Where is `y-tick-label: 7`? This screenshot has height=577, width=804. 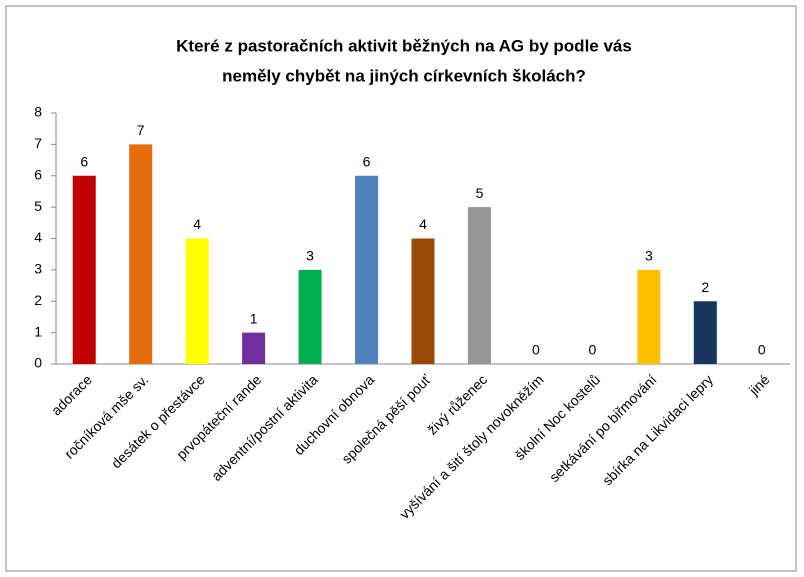 y-tick-label: 7 is located at coordinates (38, 143).